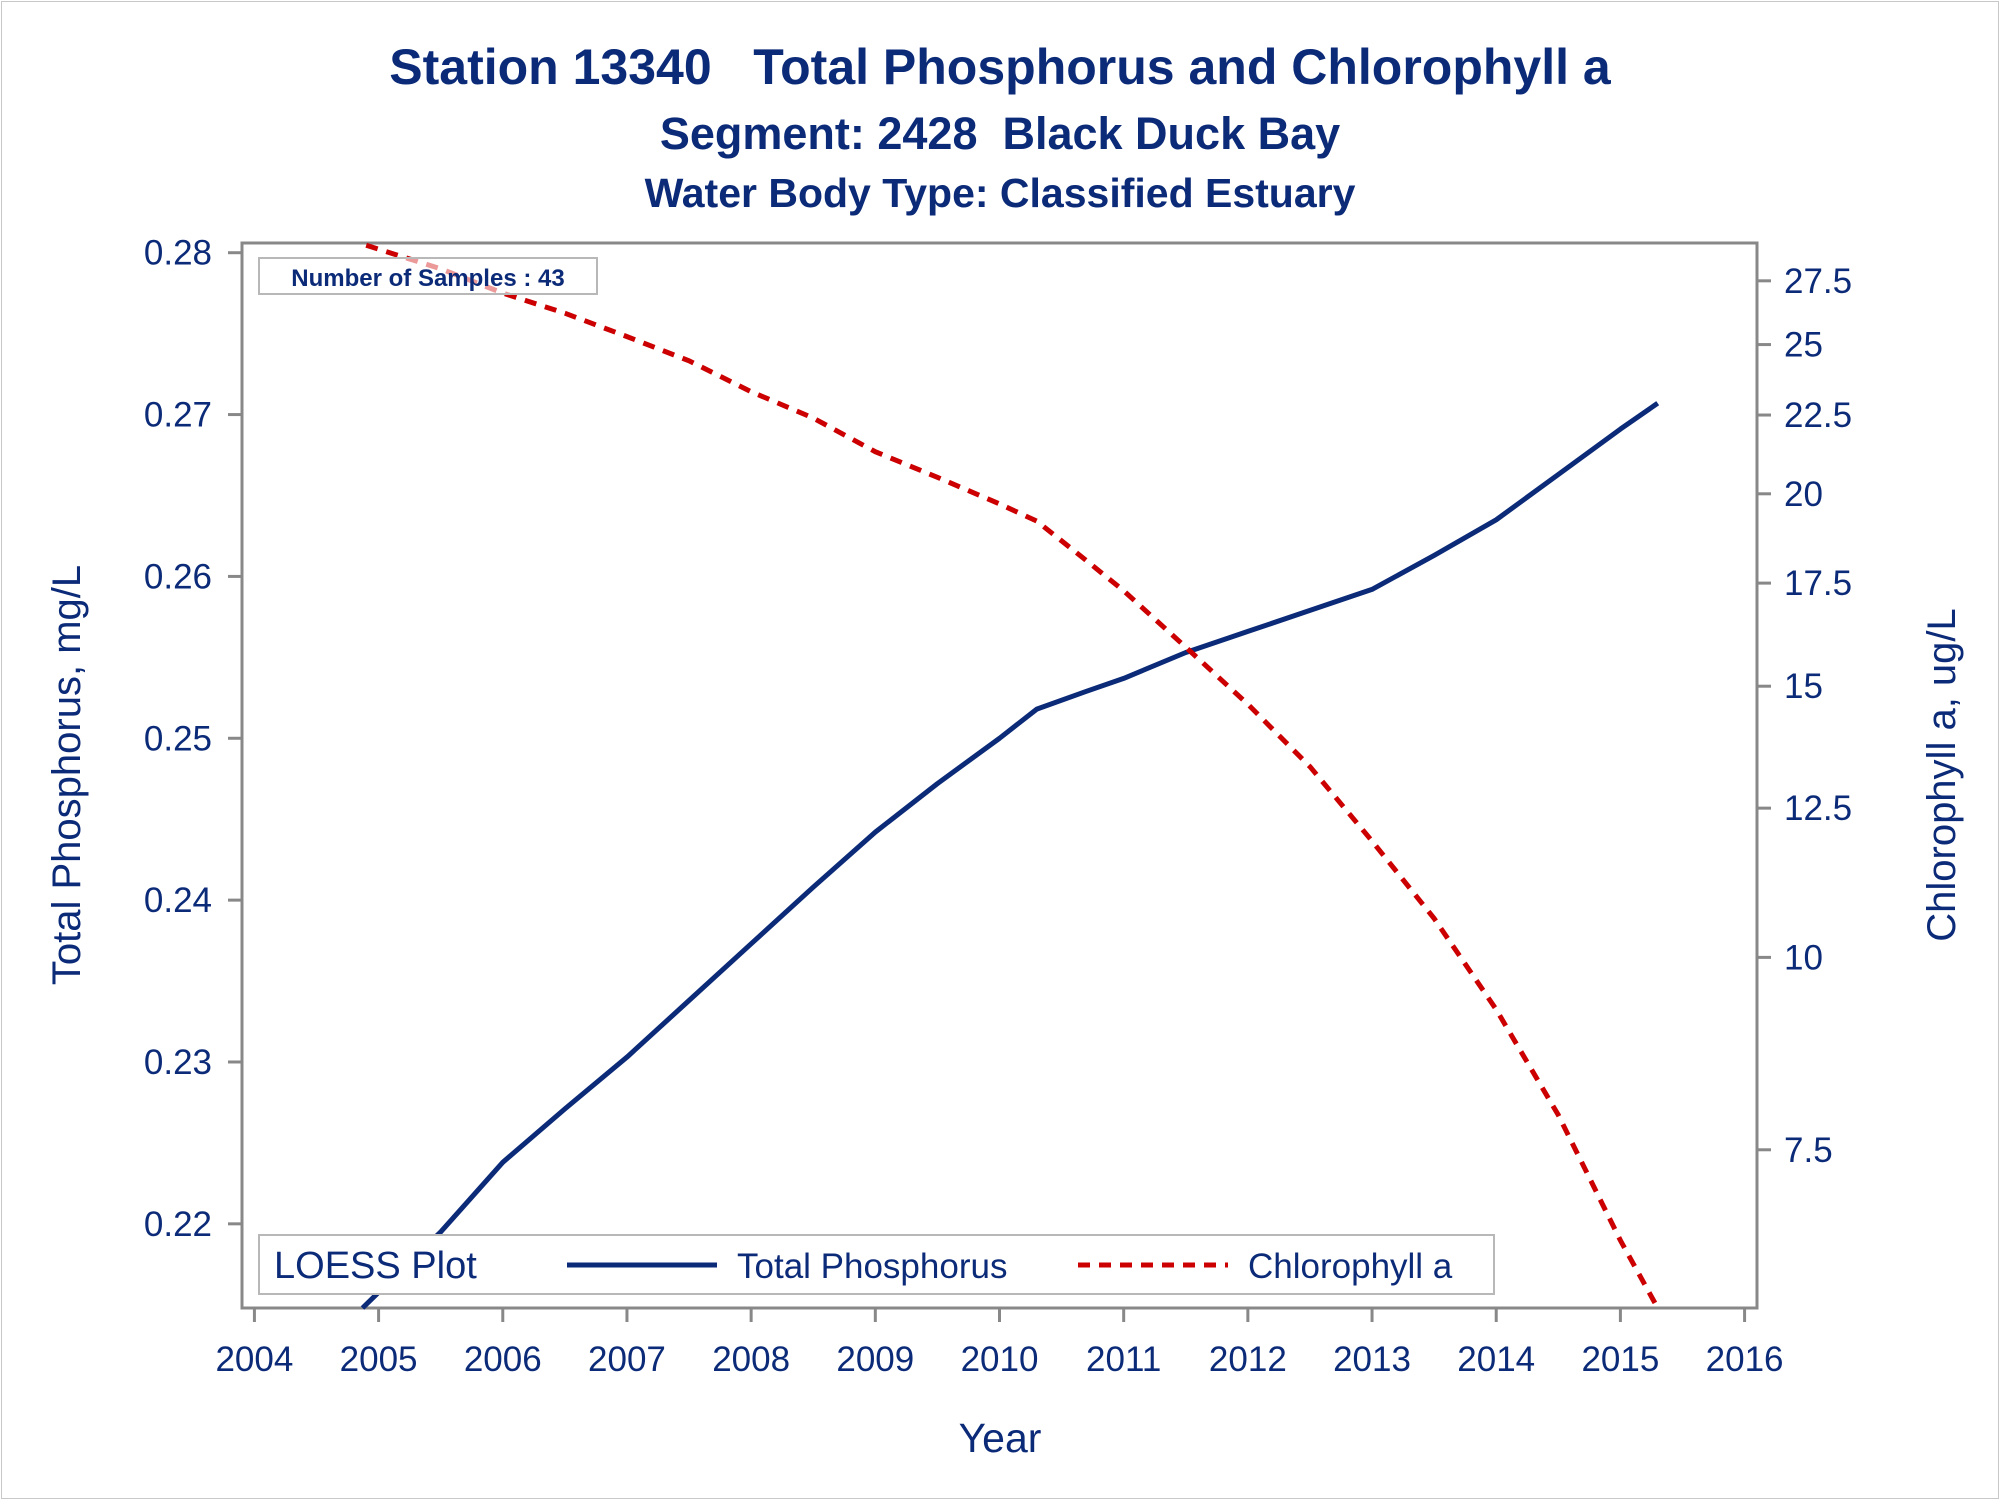  I want to click on y-left-tick-label: 0.26, so click(178, 576).